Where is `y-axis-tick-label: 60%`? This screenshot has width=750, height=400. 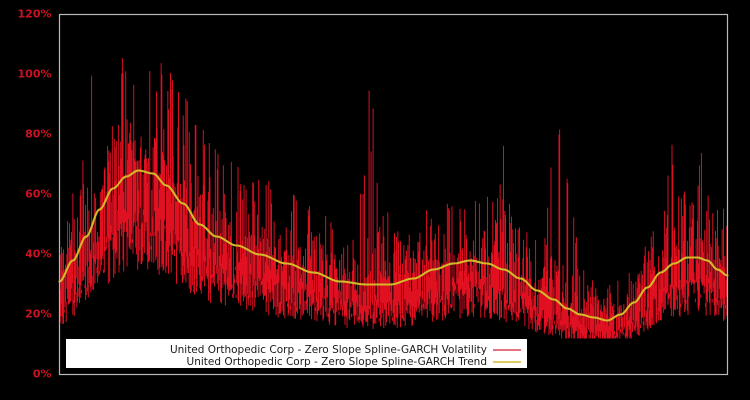 y-axis-tick-label: 60% is located at coordinates (38, 194).